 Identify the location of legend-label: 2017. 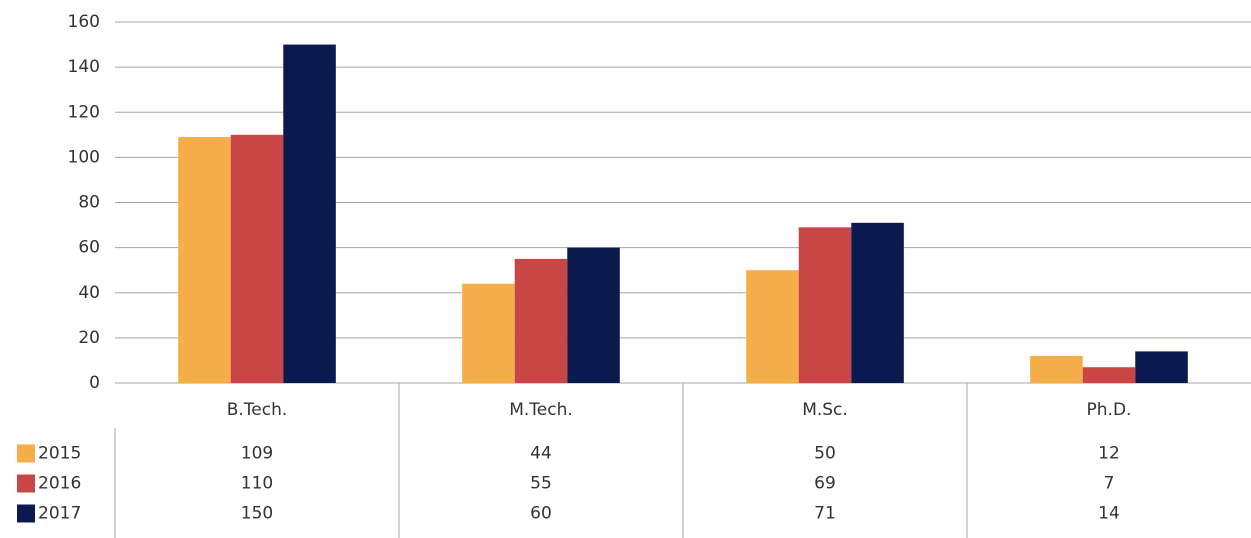
(59, 514).